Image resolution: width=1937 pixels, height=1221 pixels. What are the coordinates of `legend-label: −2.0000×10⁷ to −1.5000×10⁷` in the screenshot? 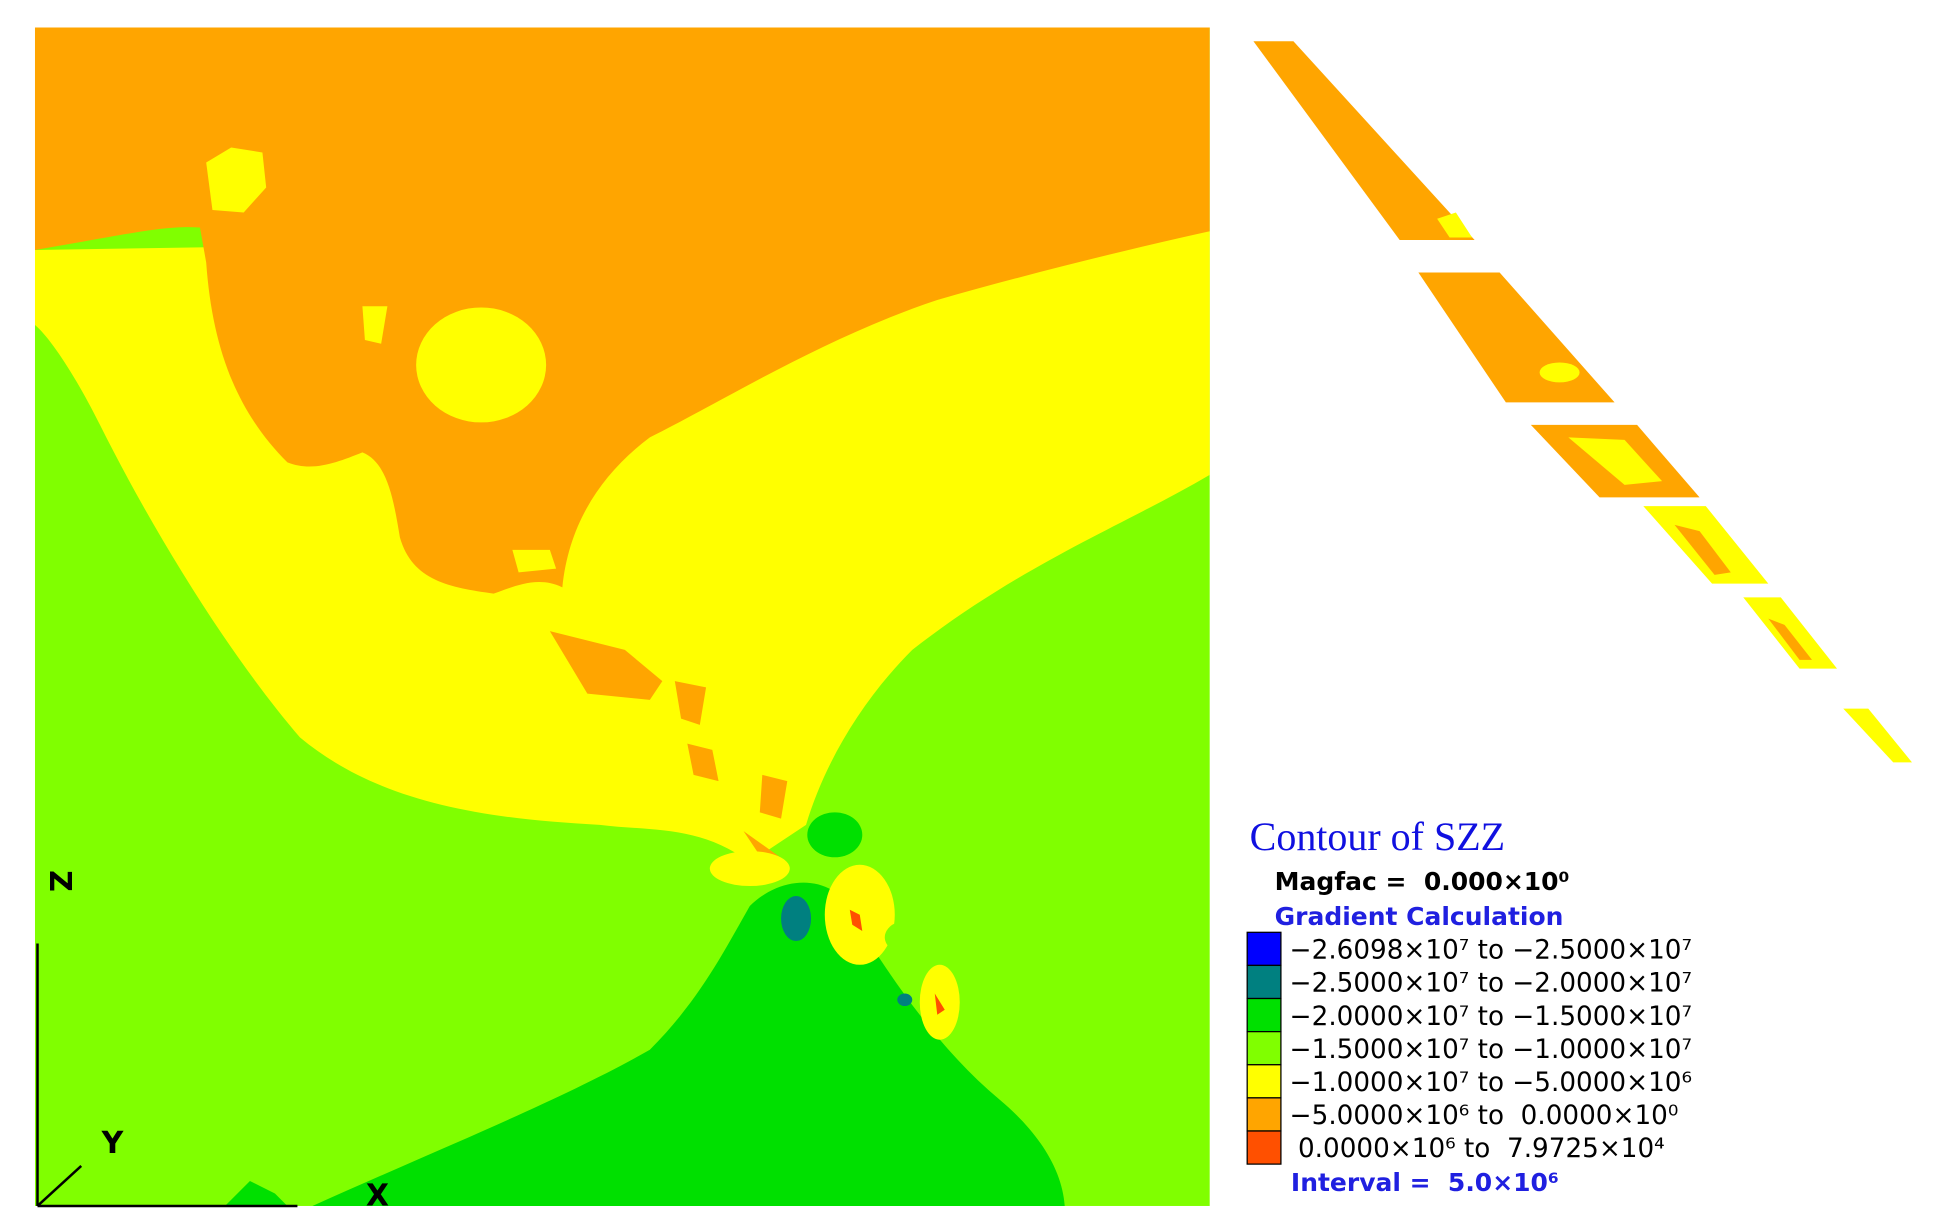 It's located at (1491, 1017).